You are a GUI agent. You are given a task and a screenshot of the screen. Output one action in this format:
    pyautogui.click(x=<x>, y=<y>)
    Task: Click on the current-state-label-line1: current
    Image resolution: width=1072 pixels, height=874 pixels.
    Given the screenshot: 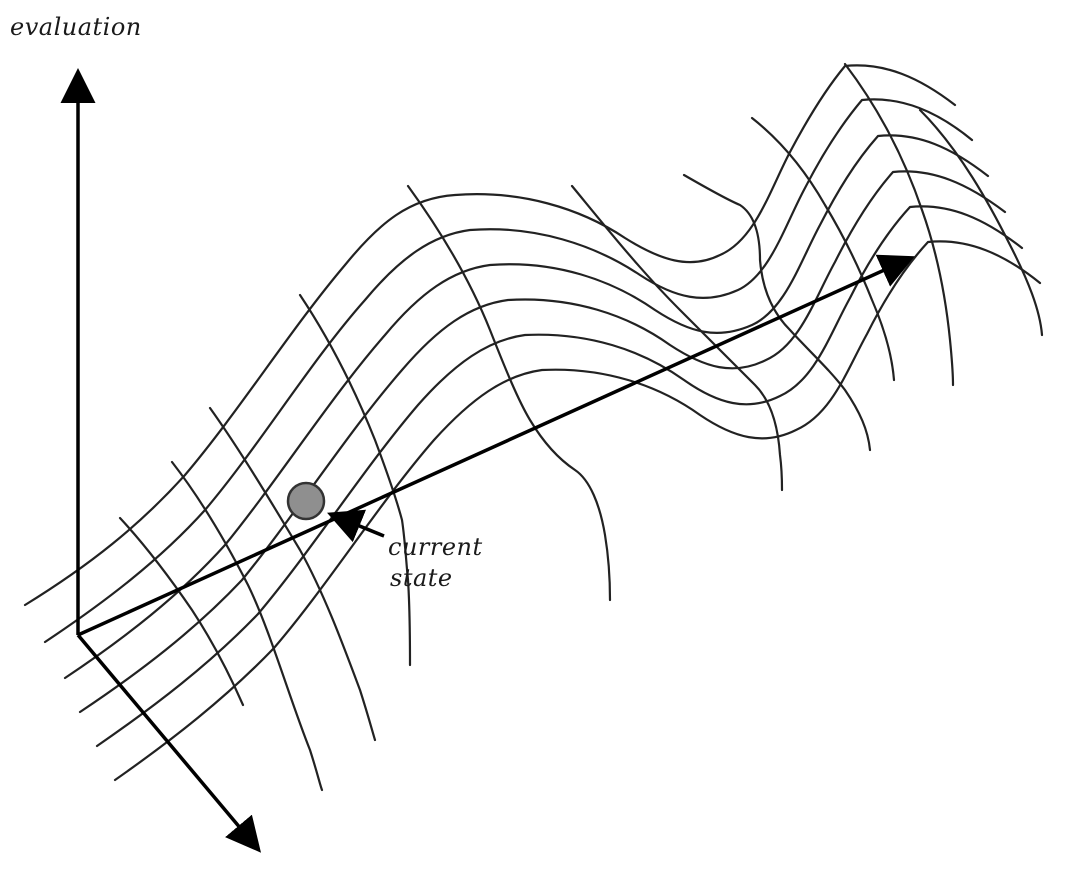 What is the action you would take?
    pyautogui.click(x=435, y=547)
    